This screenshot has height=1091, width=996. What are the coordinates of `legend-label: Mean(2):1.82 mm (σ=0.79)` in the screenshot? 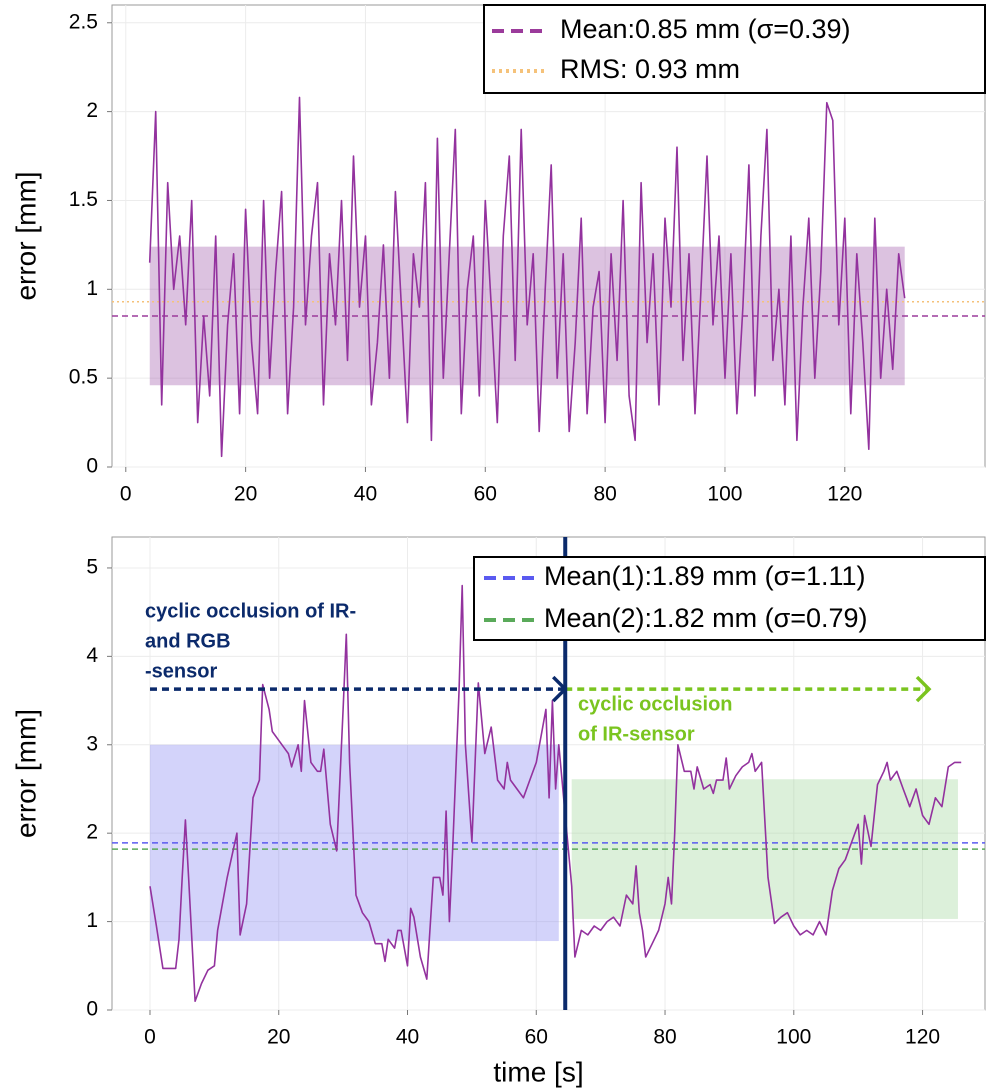 It's located at (706, 618).